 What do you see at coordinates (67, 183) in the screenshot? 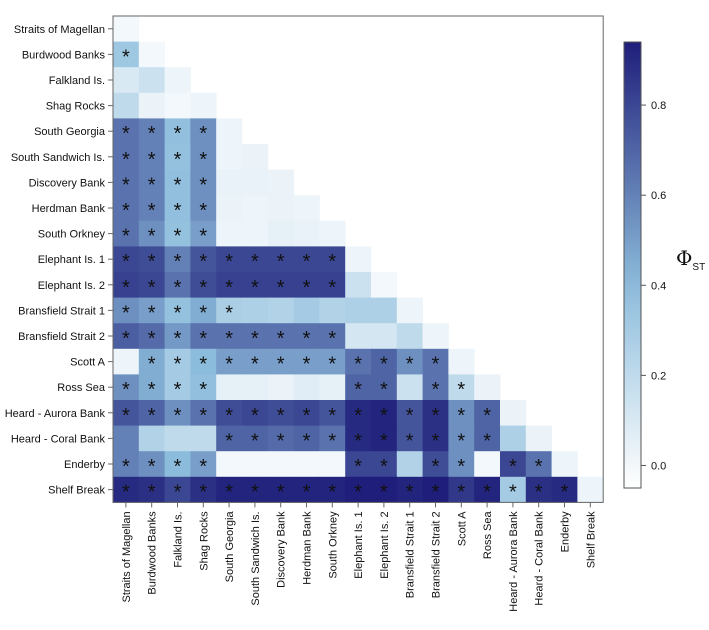
I see `y-tick-label: Discovery Bank` at bounding box center [67, 183].